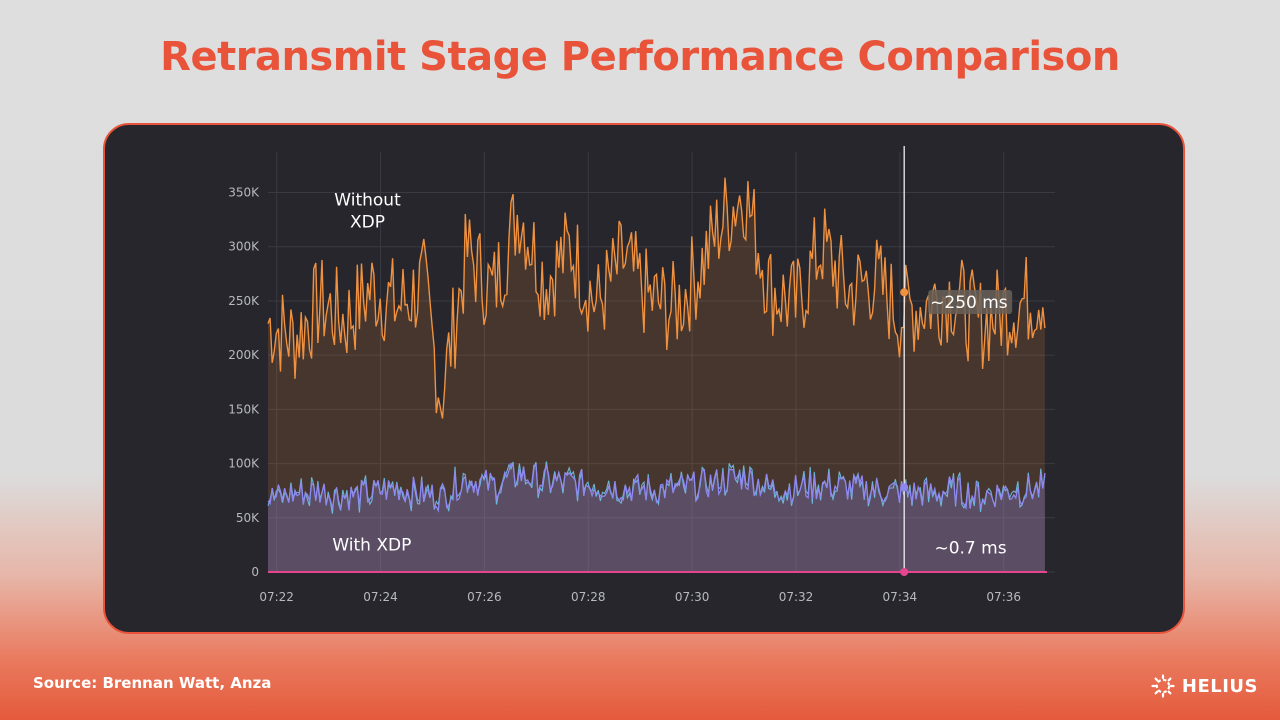 The width and height of the screenshot is (1280, 720). I want to click on x-tick-label: 07:26, so click(484, 597).